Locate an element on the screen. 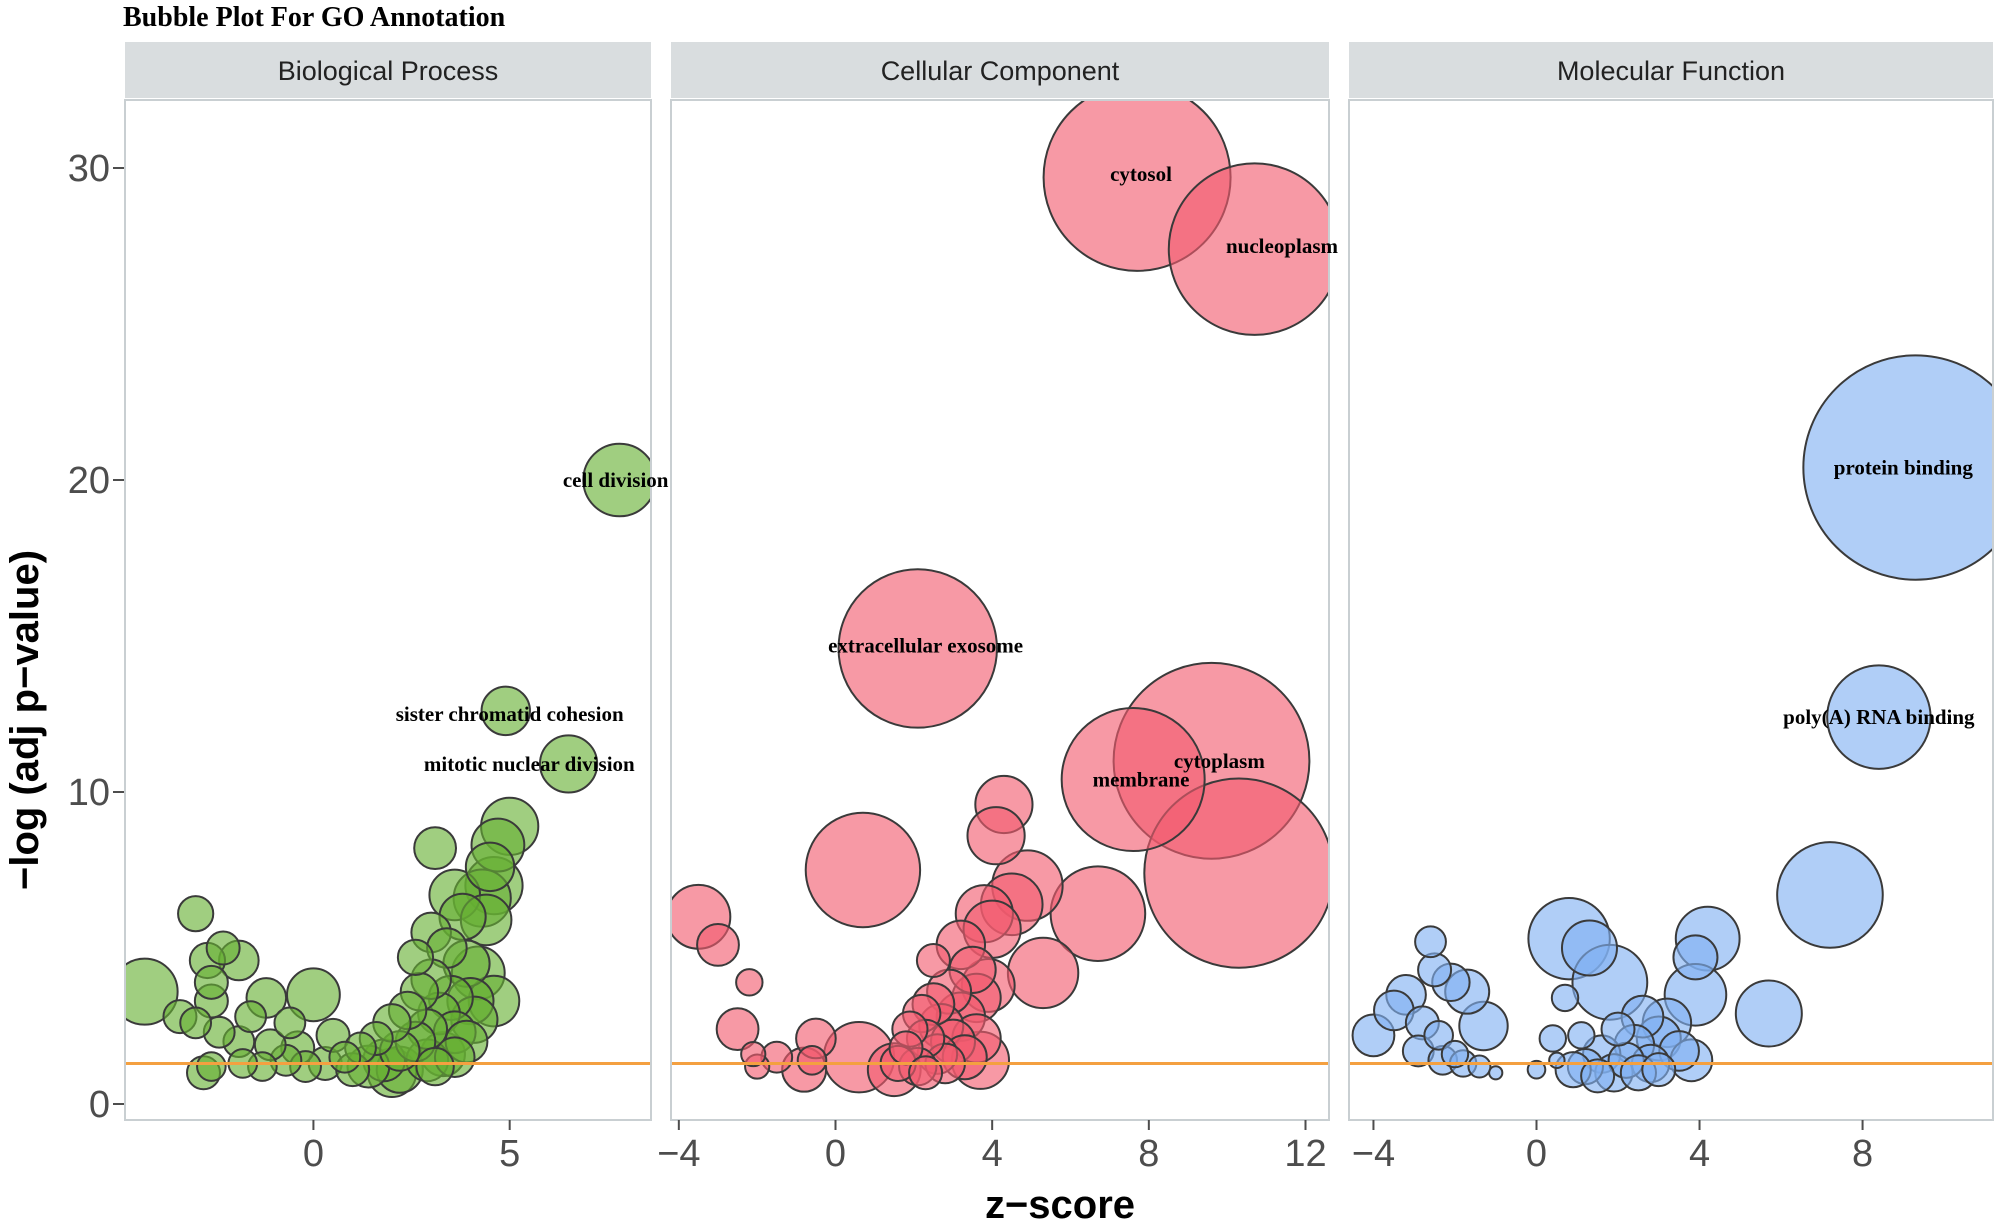 The image size is (2000, 1222). facet-strip-label: Molecular Function is located at coordinates (1671, 71).